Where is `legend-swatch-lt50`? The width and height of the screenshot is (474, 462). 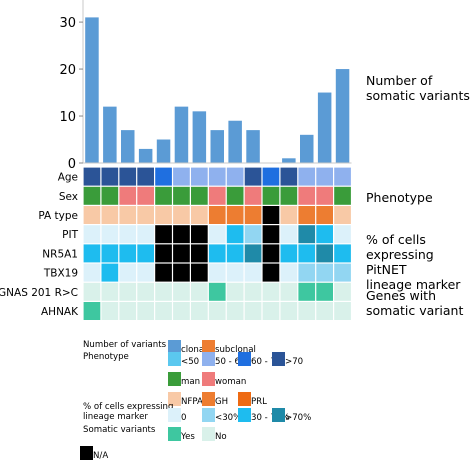 legend-swatch-lt50 is located at coordinates (174, 359).